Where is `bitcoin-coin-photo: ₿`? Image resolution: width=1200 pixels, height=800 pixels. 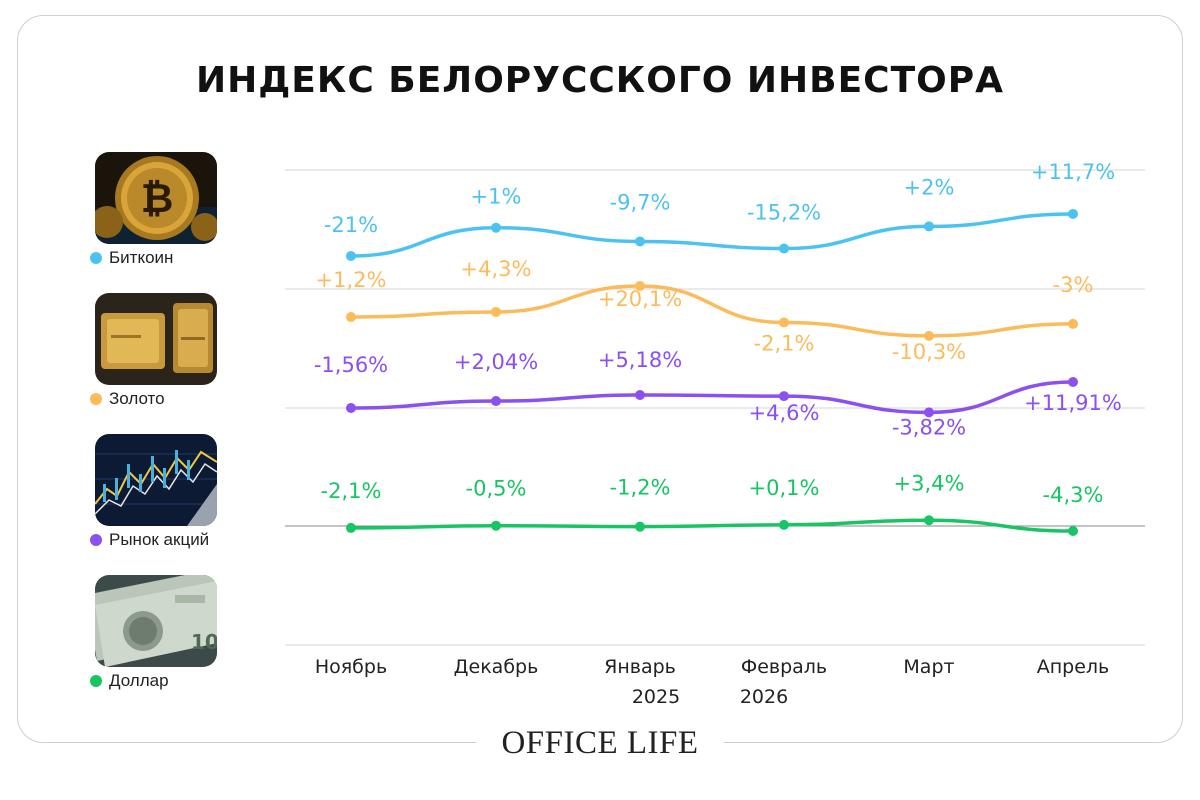 bitcoin-coin-photo: ₿ is located at coordinates (156, 198).